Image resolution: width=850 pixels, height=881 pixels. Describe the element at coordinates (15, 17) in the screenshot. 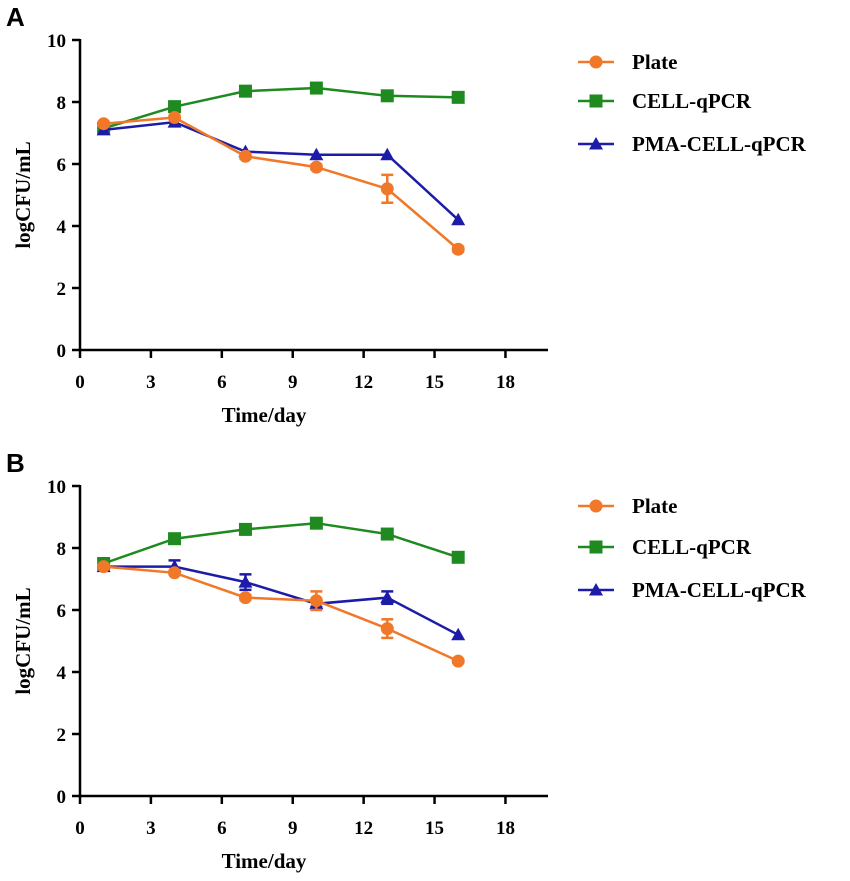

I see `panel-label: A` at that location.